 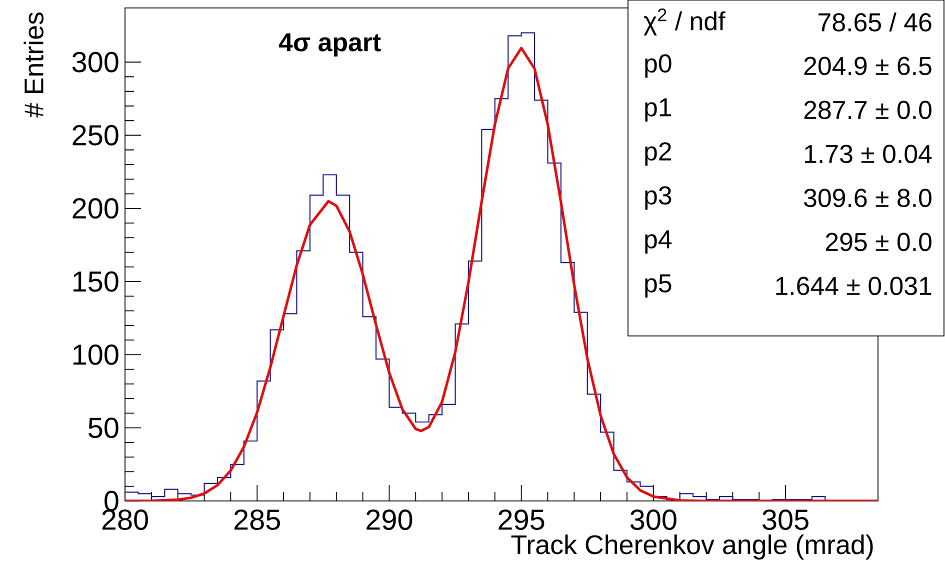 What do you see at coordinates (34, 65) in the screenshot?
I see `y-axis-title: # Entries` at bounding box center [34, 65].